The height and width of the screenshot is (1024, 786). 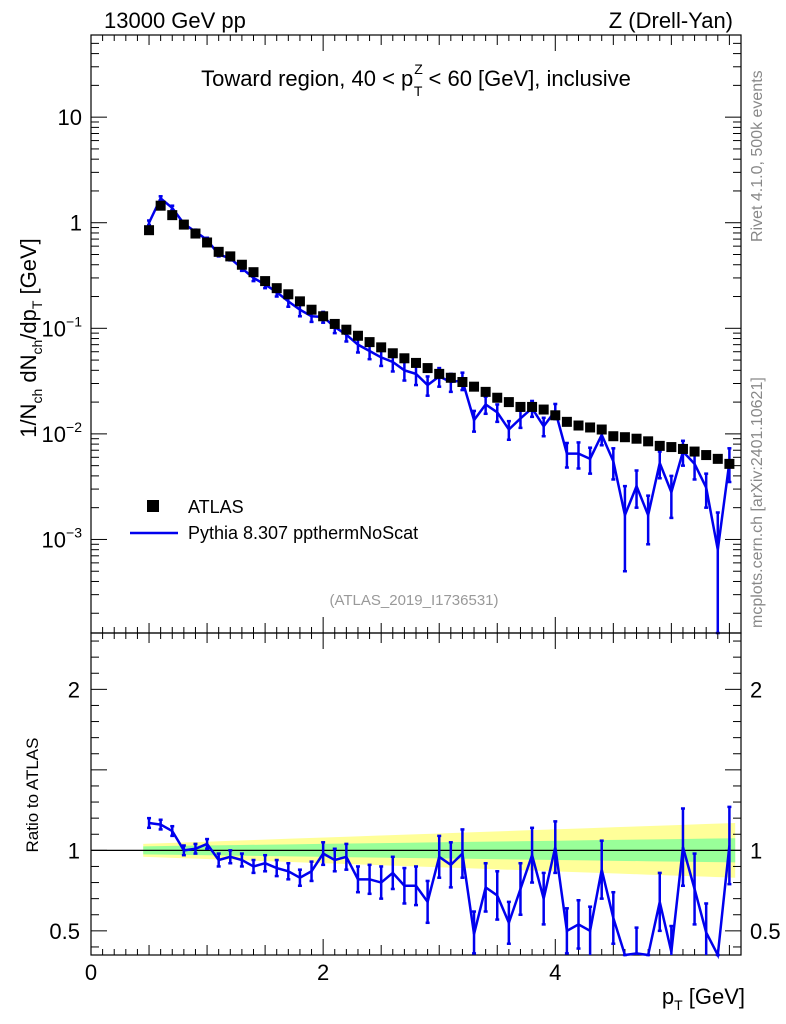 I want to click on process-label: Z (Drell-Yan), so click(x=671, y=20).